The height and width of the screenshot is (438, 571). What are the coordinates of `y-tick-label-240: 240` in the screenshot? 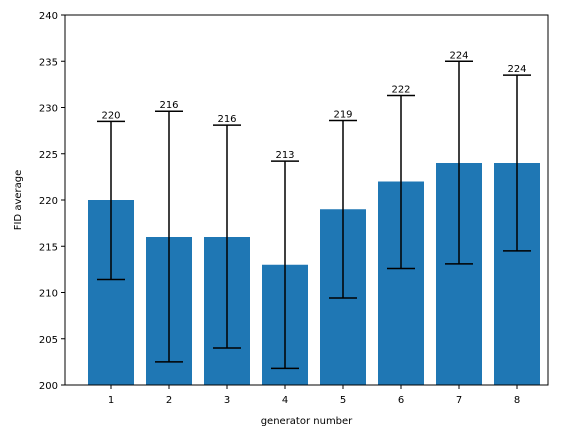 It's located at (48, 16).